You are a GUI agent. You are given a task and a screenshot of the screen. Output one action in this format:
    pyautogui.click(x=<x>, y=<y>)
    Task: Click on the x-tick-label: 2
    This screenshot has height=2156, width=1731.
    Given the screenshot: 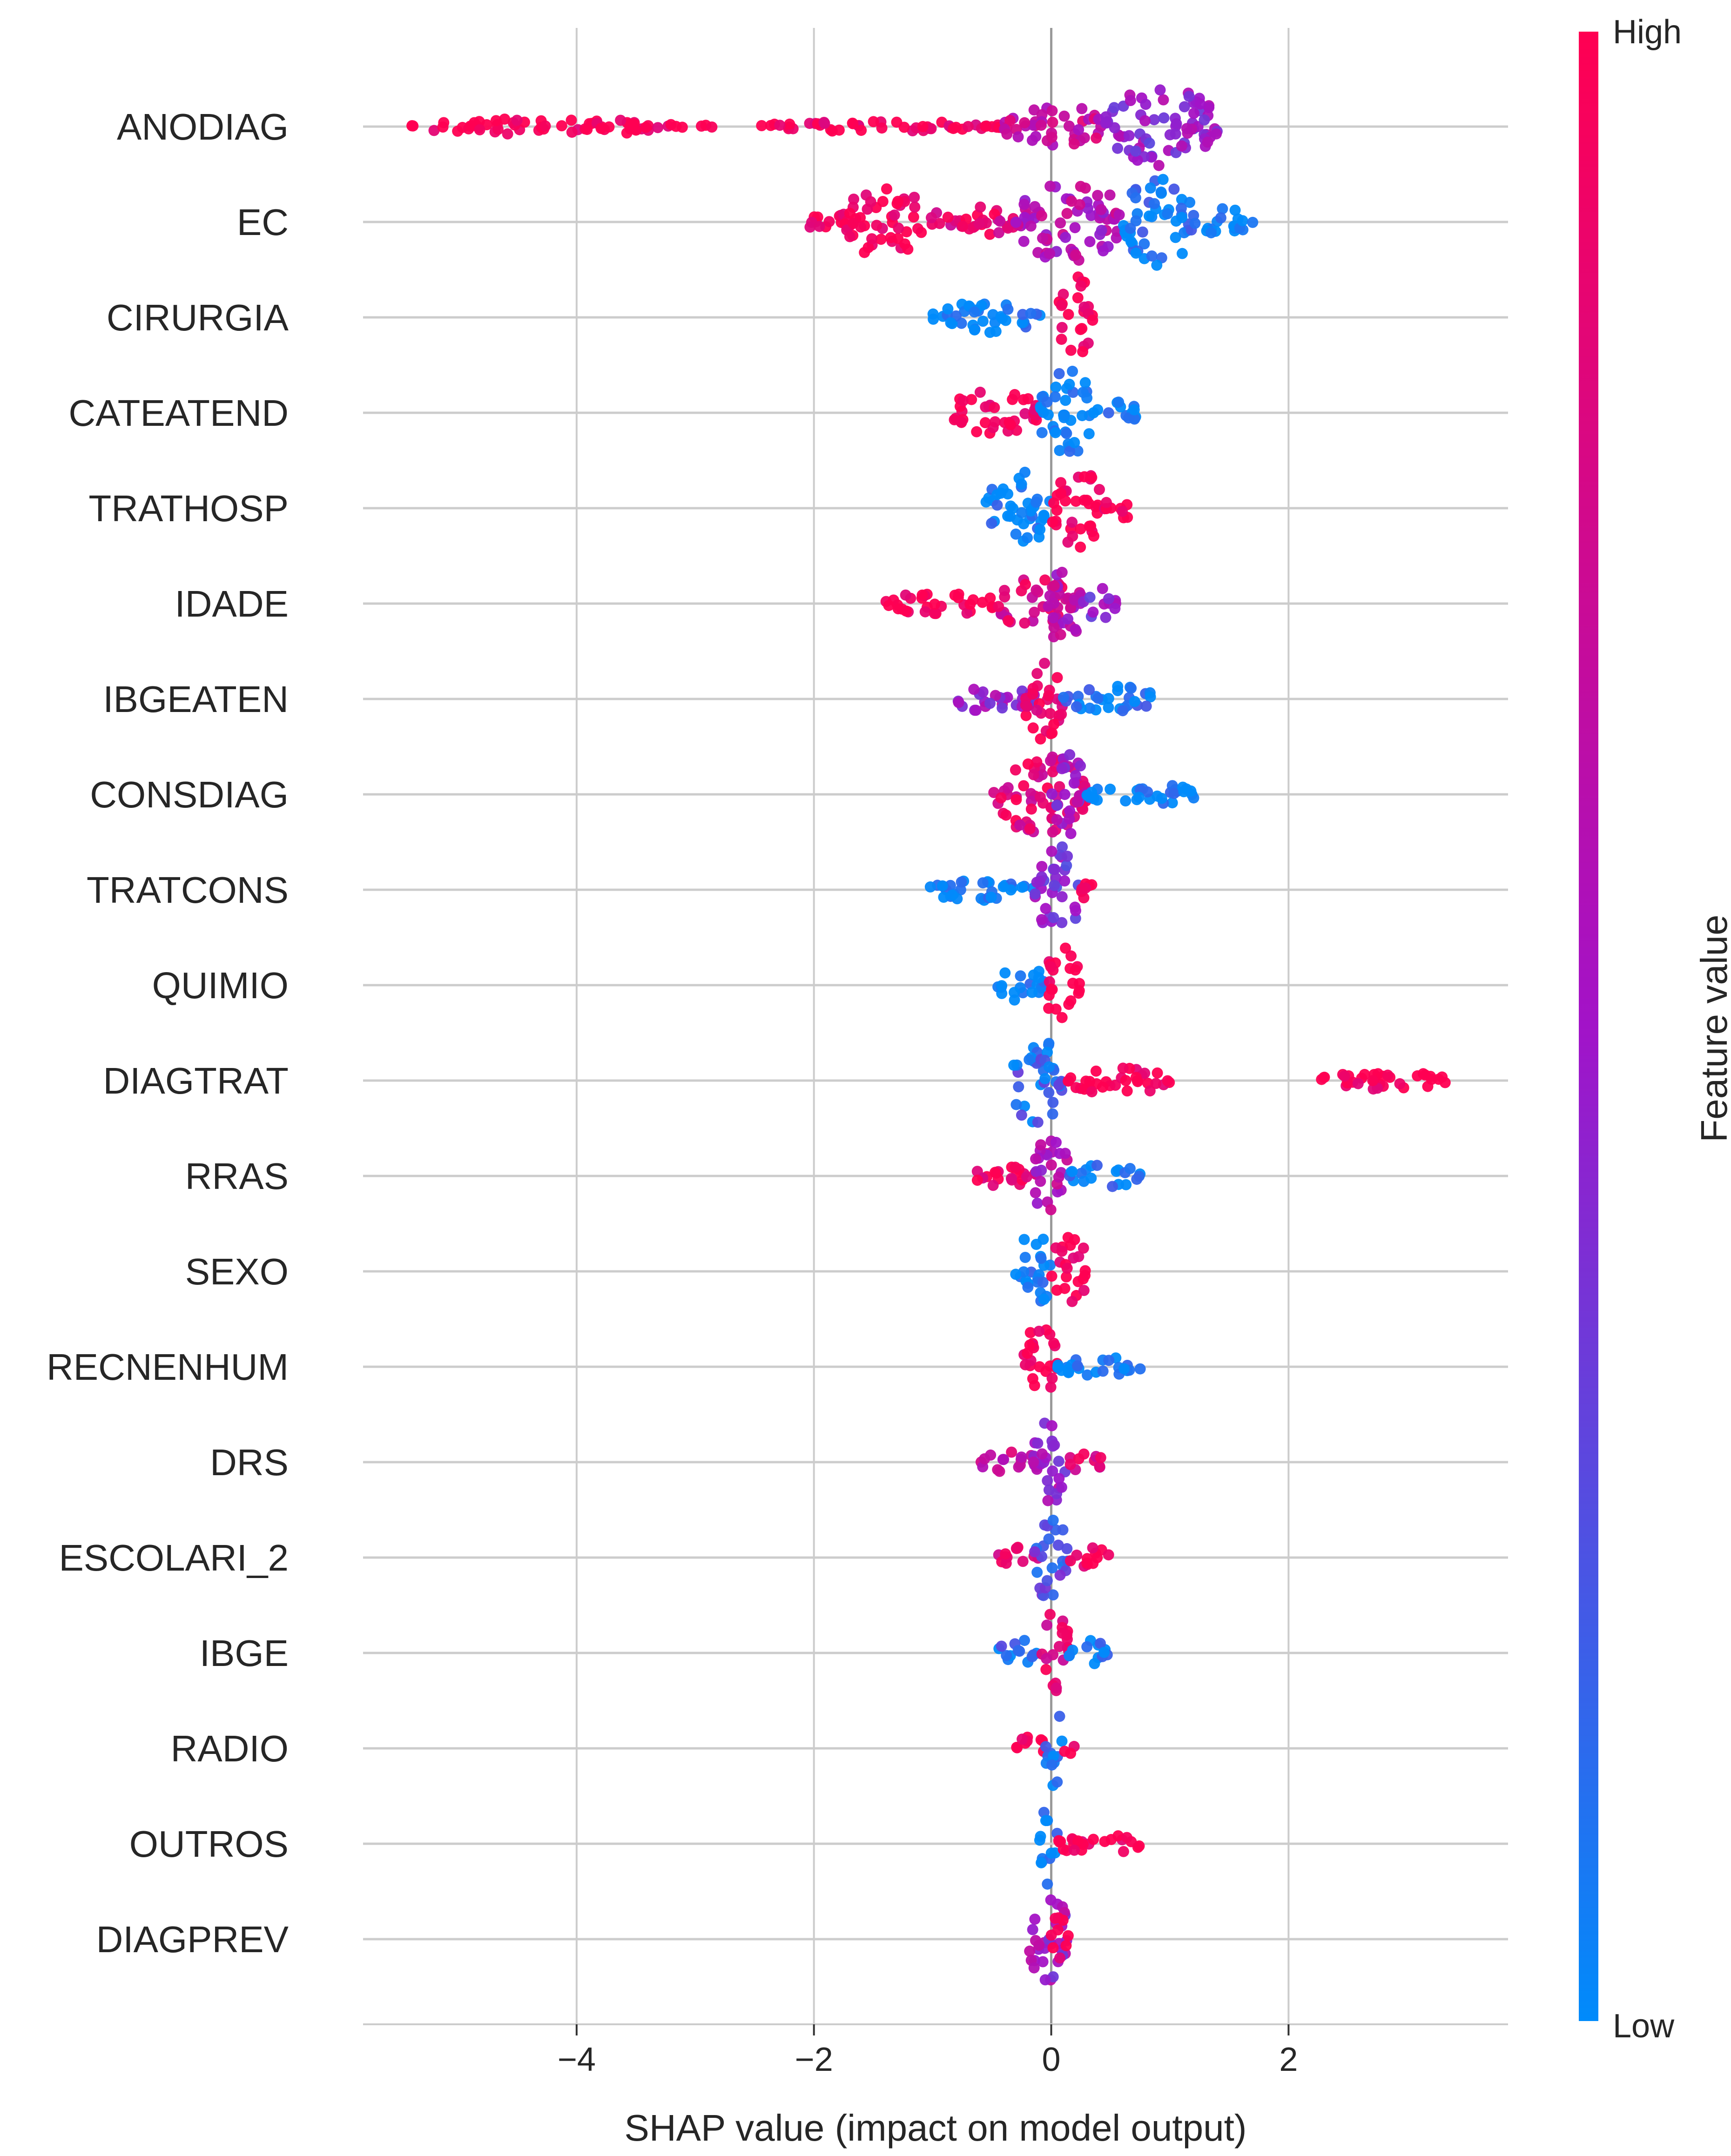 What is the action you would take?
    pyautogui.click(x=1288, y=2059)
    